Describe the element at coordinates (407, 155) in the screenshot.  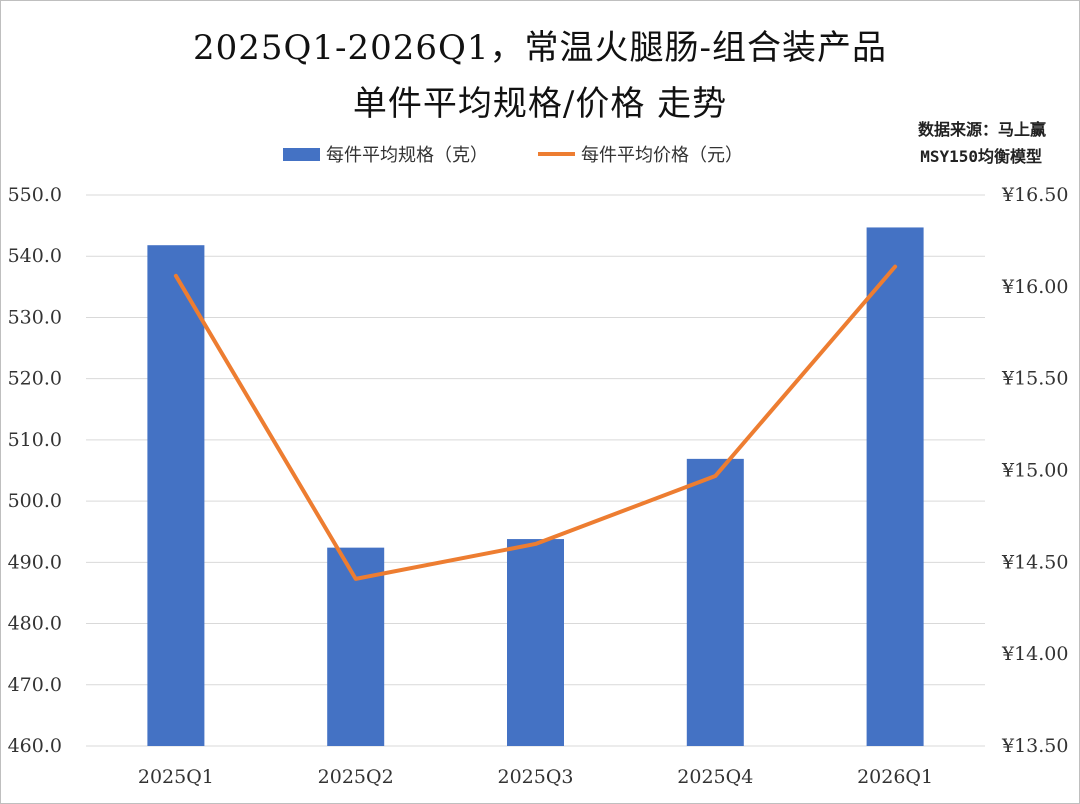
I see `legend-label-bar: 每件平均规格（克）` at that location.